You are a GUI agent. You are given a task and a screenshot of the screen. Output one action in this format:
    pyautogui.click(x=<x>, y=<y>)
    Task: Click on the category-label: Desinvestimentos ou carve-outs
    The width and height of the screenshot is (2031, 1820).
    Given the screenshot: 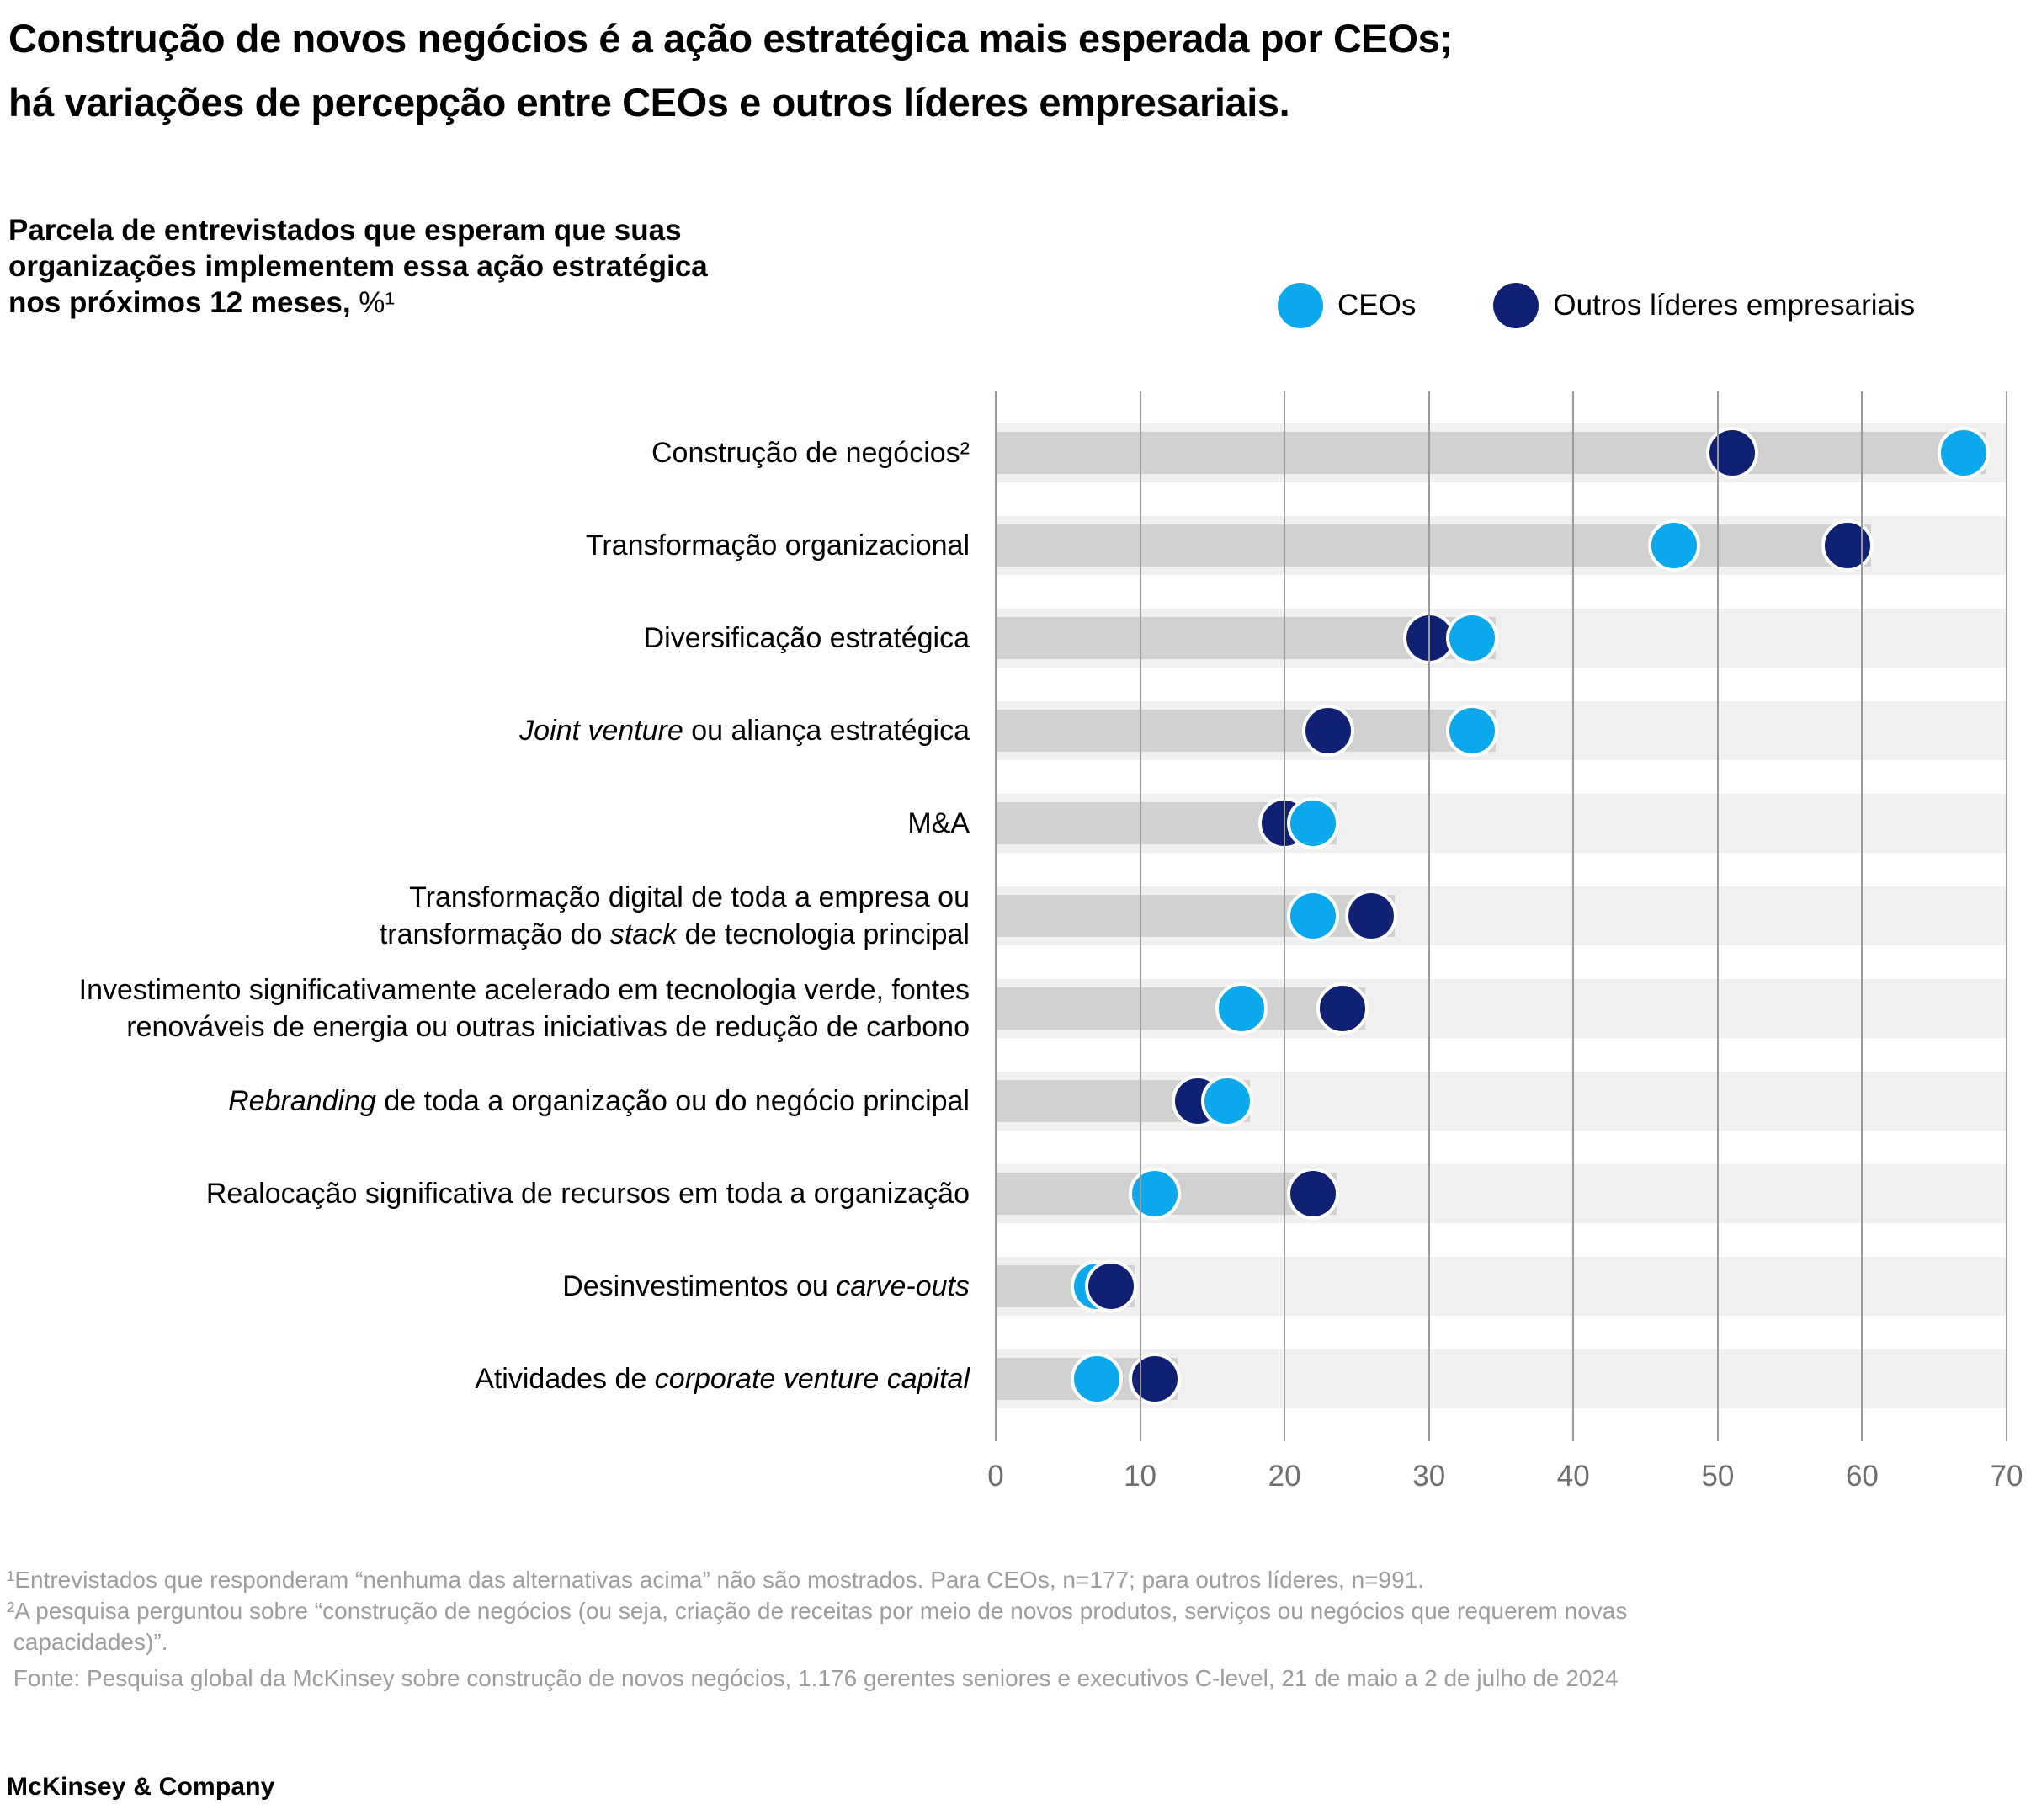 What is the action you would take?
    pyautogui.click(x=485, y=1286)
    